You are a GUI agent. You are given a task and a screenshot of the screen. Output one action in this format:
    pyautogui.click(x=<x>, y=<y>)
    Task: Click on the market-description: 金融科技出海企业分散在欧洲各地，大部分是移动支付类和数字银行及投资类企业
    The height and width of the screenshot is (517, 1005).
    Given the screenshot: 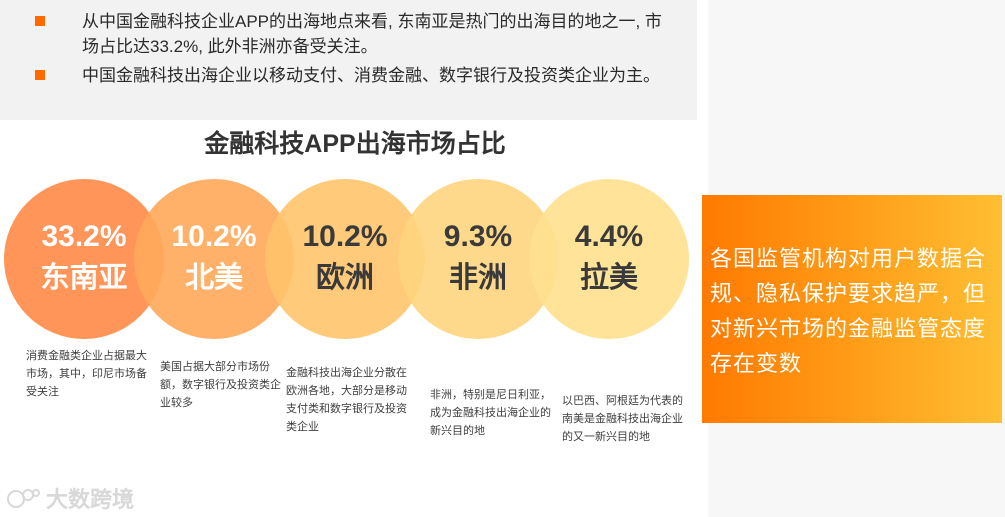 What is the action you would take?
    pyautogui.click(x=346, y=400)
    